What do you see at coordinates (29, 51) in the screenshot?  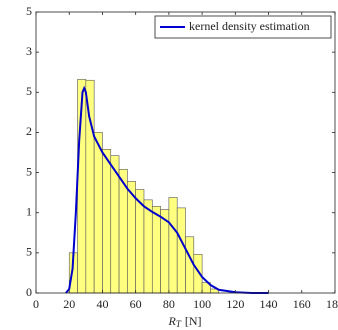 I see `y-tick-label: 3` at bounding box center [29, 51].